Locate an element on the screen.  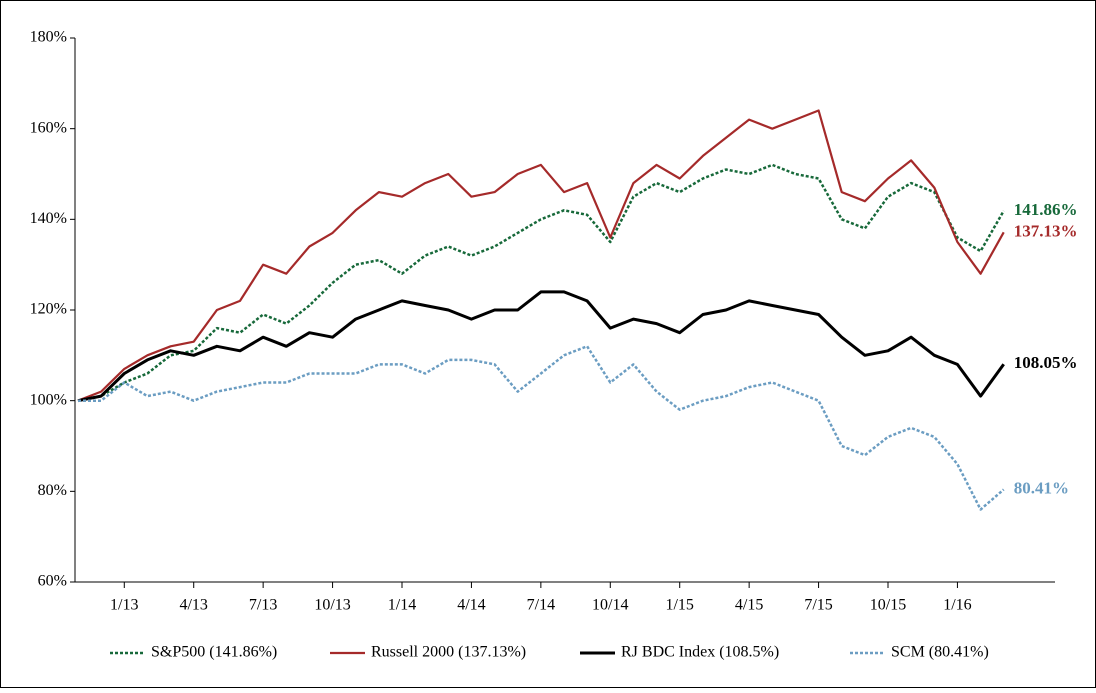
x-tick-label: 4/14 is located at coordinates (471, 605).